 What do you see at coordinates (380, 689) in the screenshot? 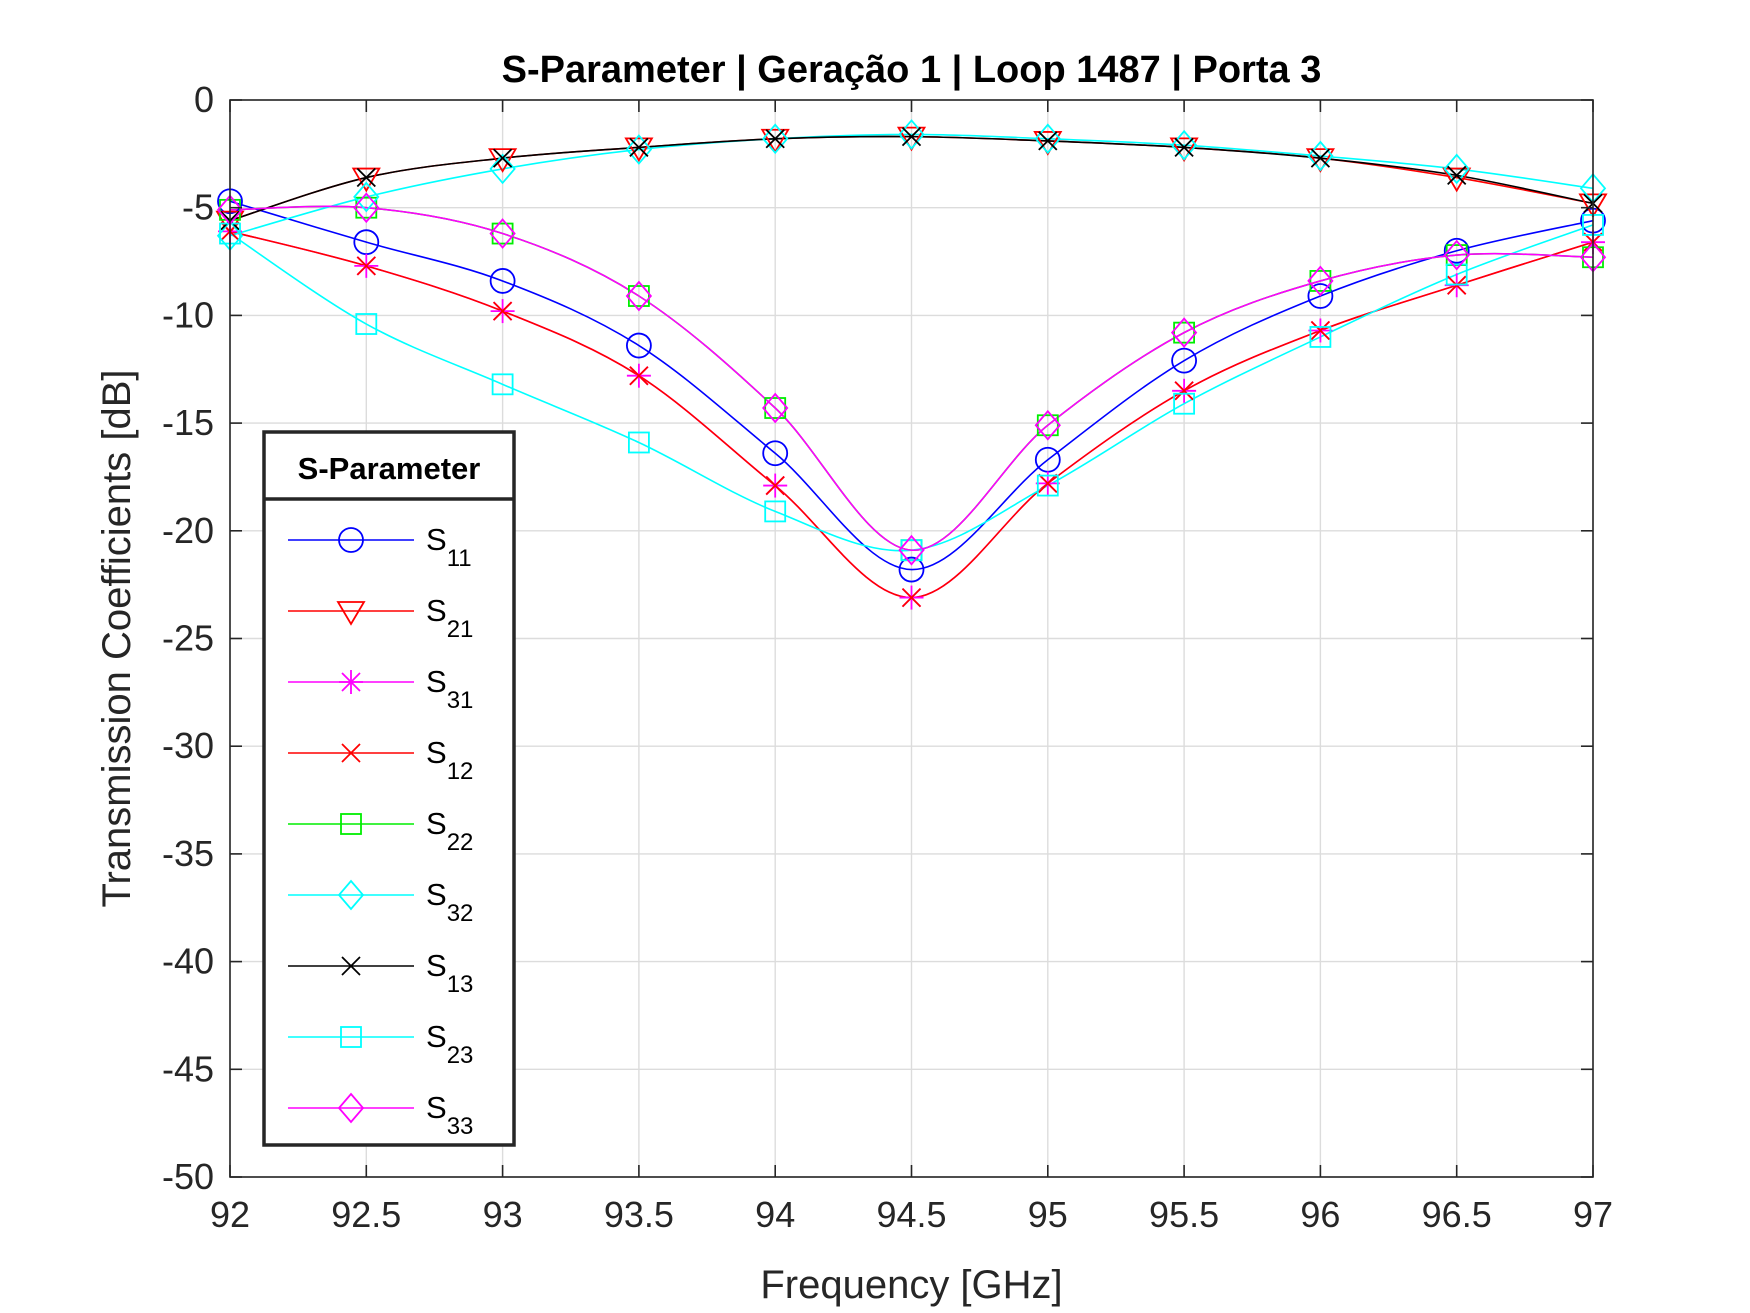
I see `legend-item-s31: S31` at bounding box center [380, 689].